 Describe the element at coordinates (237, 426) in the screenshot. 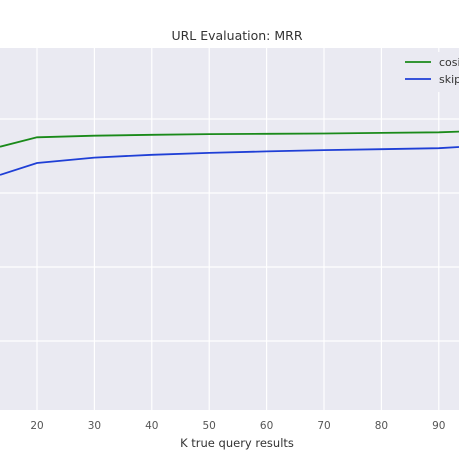

I see `x-tick-labels: 20 30 40 50 60 70 80 90` at that location.